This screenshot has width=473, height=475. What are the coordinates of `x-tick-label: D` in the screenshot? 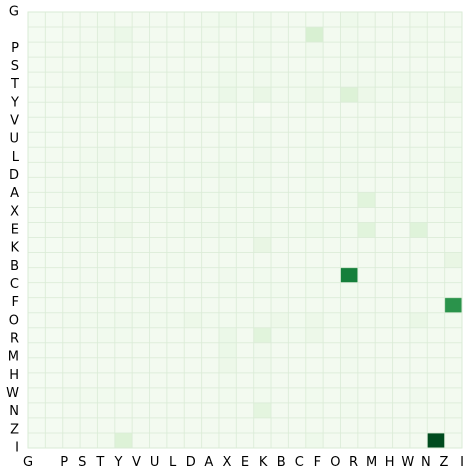 It's located at (191, 462).